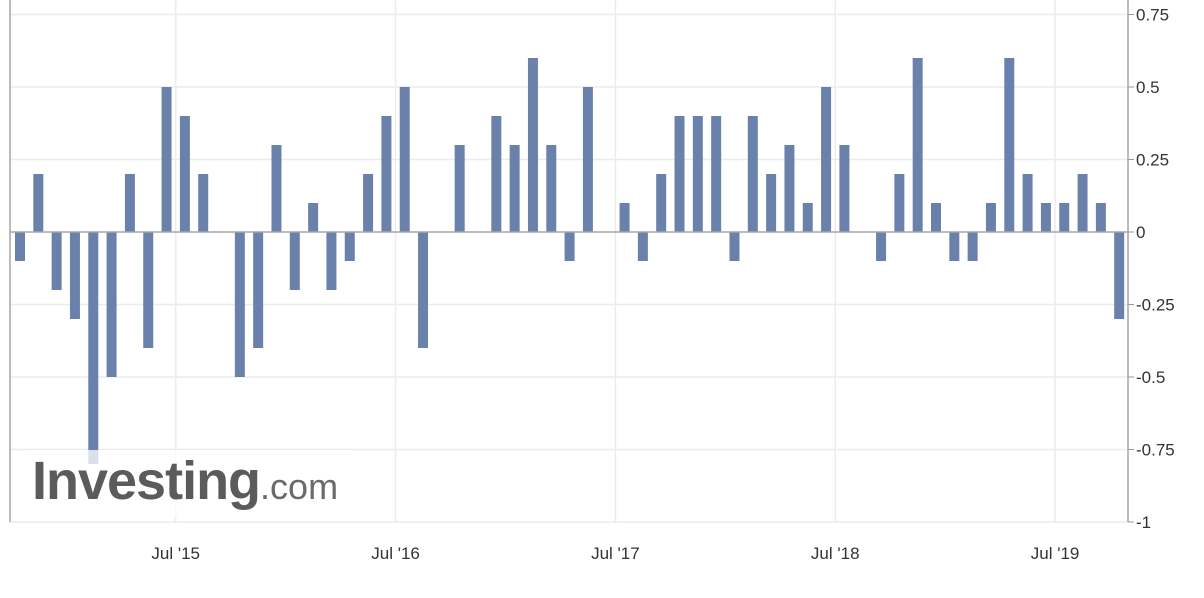  What do you see at coordinates (1143, 522) in the screenshot?
I see `y-tick-label: -1` at bounding box center [1143, 522].